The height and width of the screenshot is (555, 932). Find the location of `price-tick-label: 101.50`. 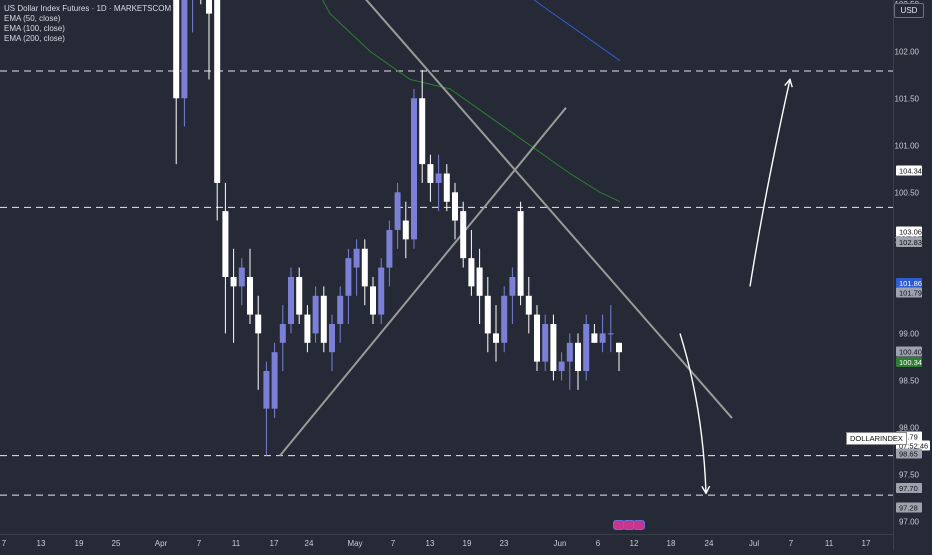

price-tick-label: 101.50 is located at coordinates (907, 98).